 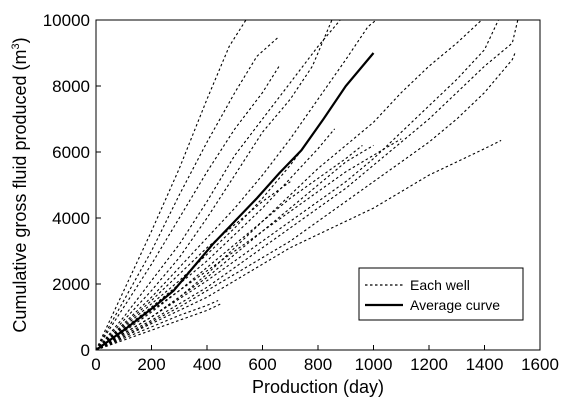 I want to click on x-tick-label-600: 600, so click(x=262, y=364).